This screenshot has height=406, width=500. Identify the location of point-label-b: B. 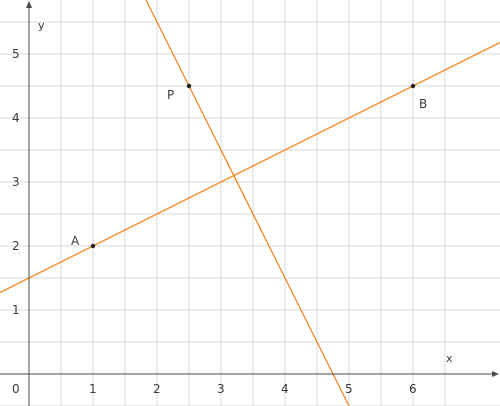
(423, 104).